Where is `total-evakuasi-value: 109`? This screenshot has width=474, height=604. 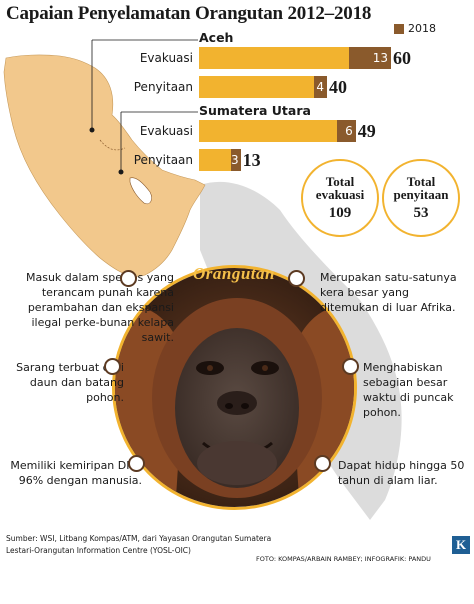
total-evakuasi-value: 109 is located at coordinates (340, 213).